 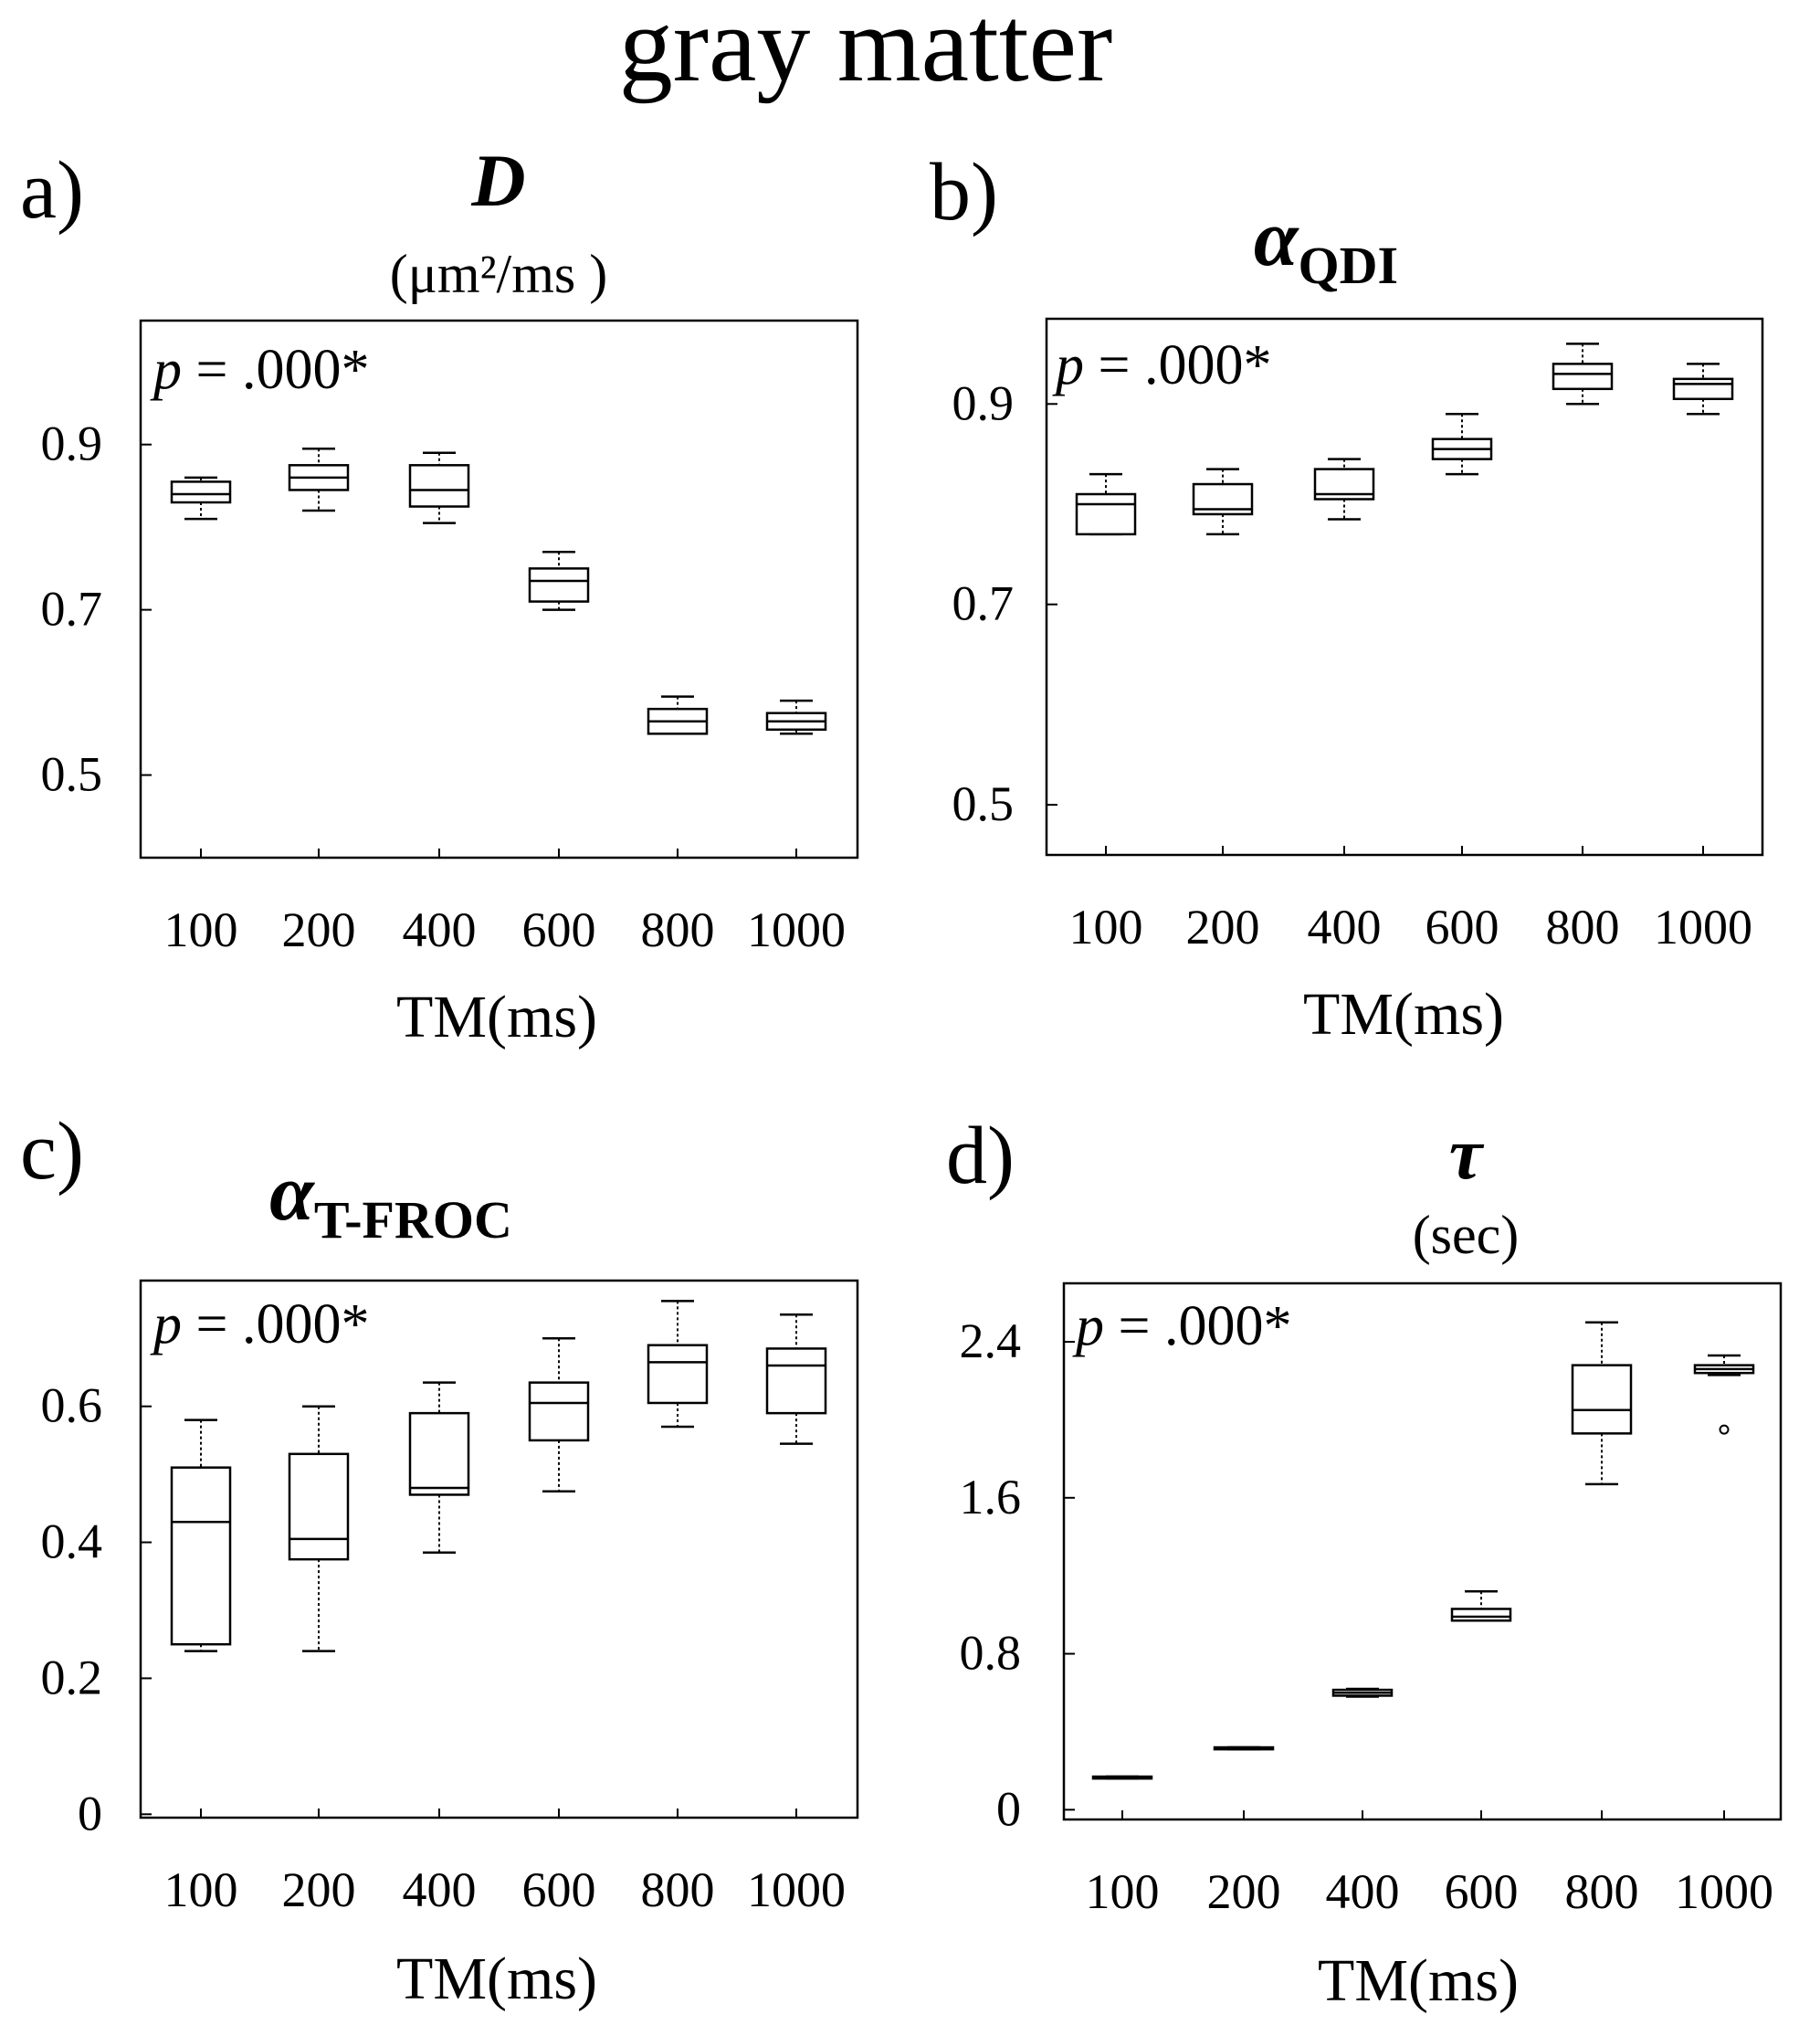 I want to click on chart-title: τ, so click(x=1467, y=1153).